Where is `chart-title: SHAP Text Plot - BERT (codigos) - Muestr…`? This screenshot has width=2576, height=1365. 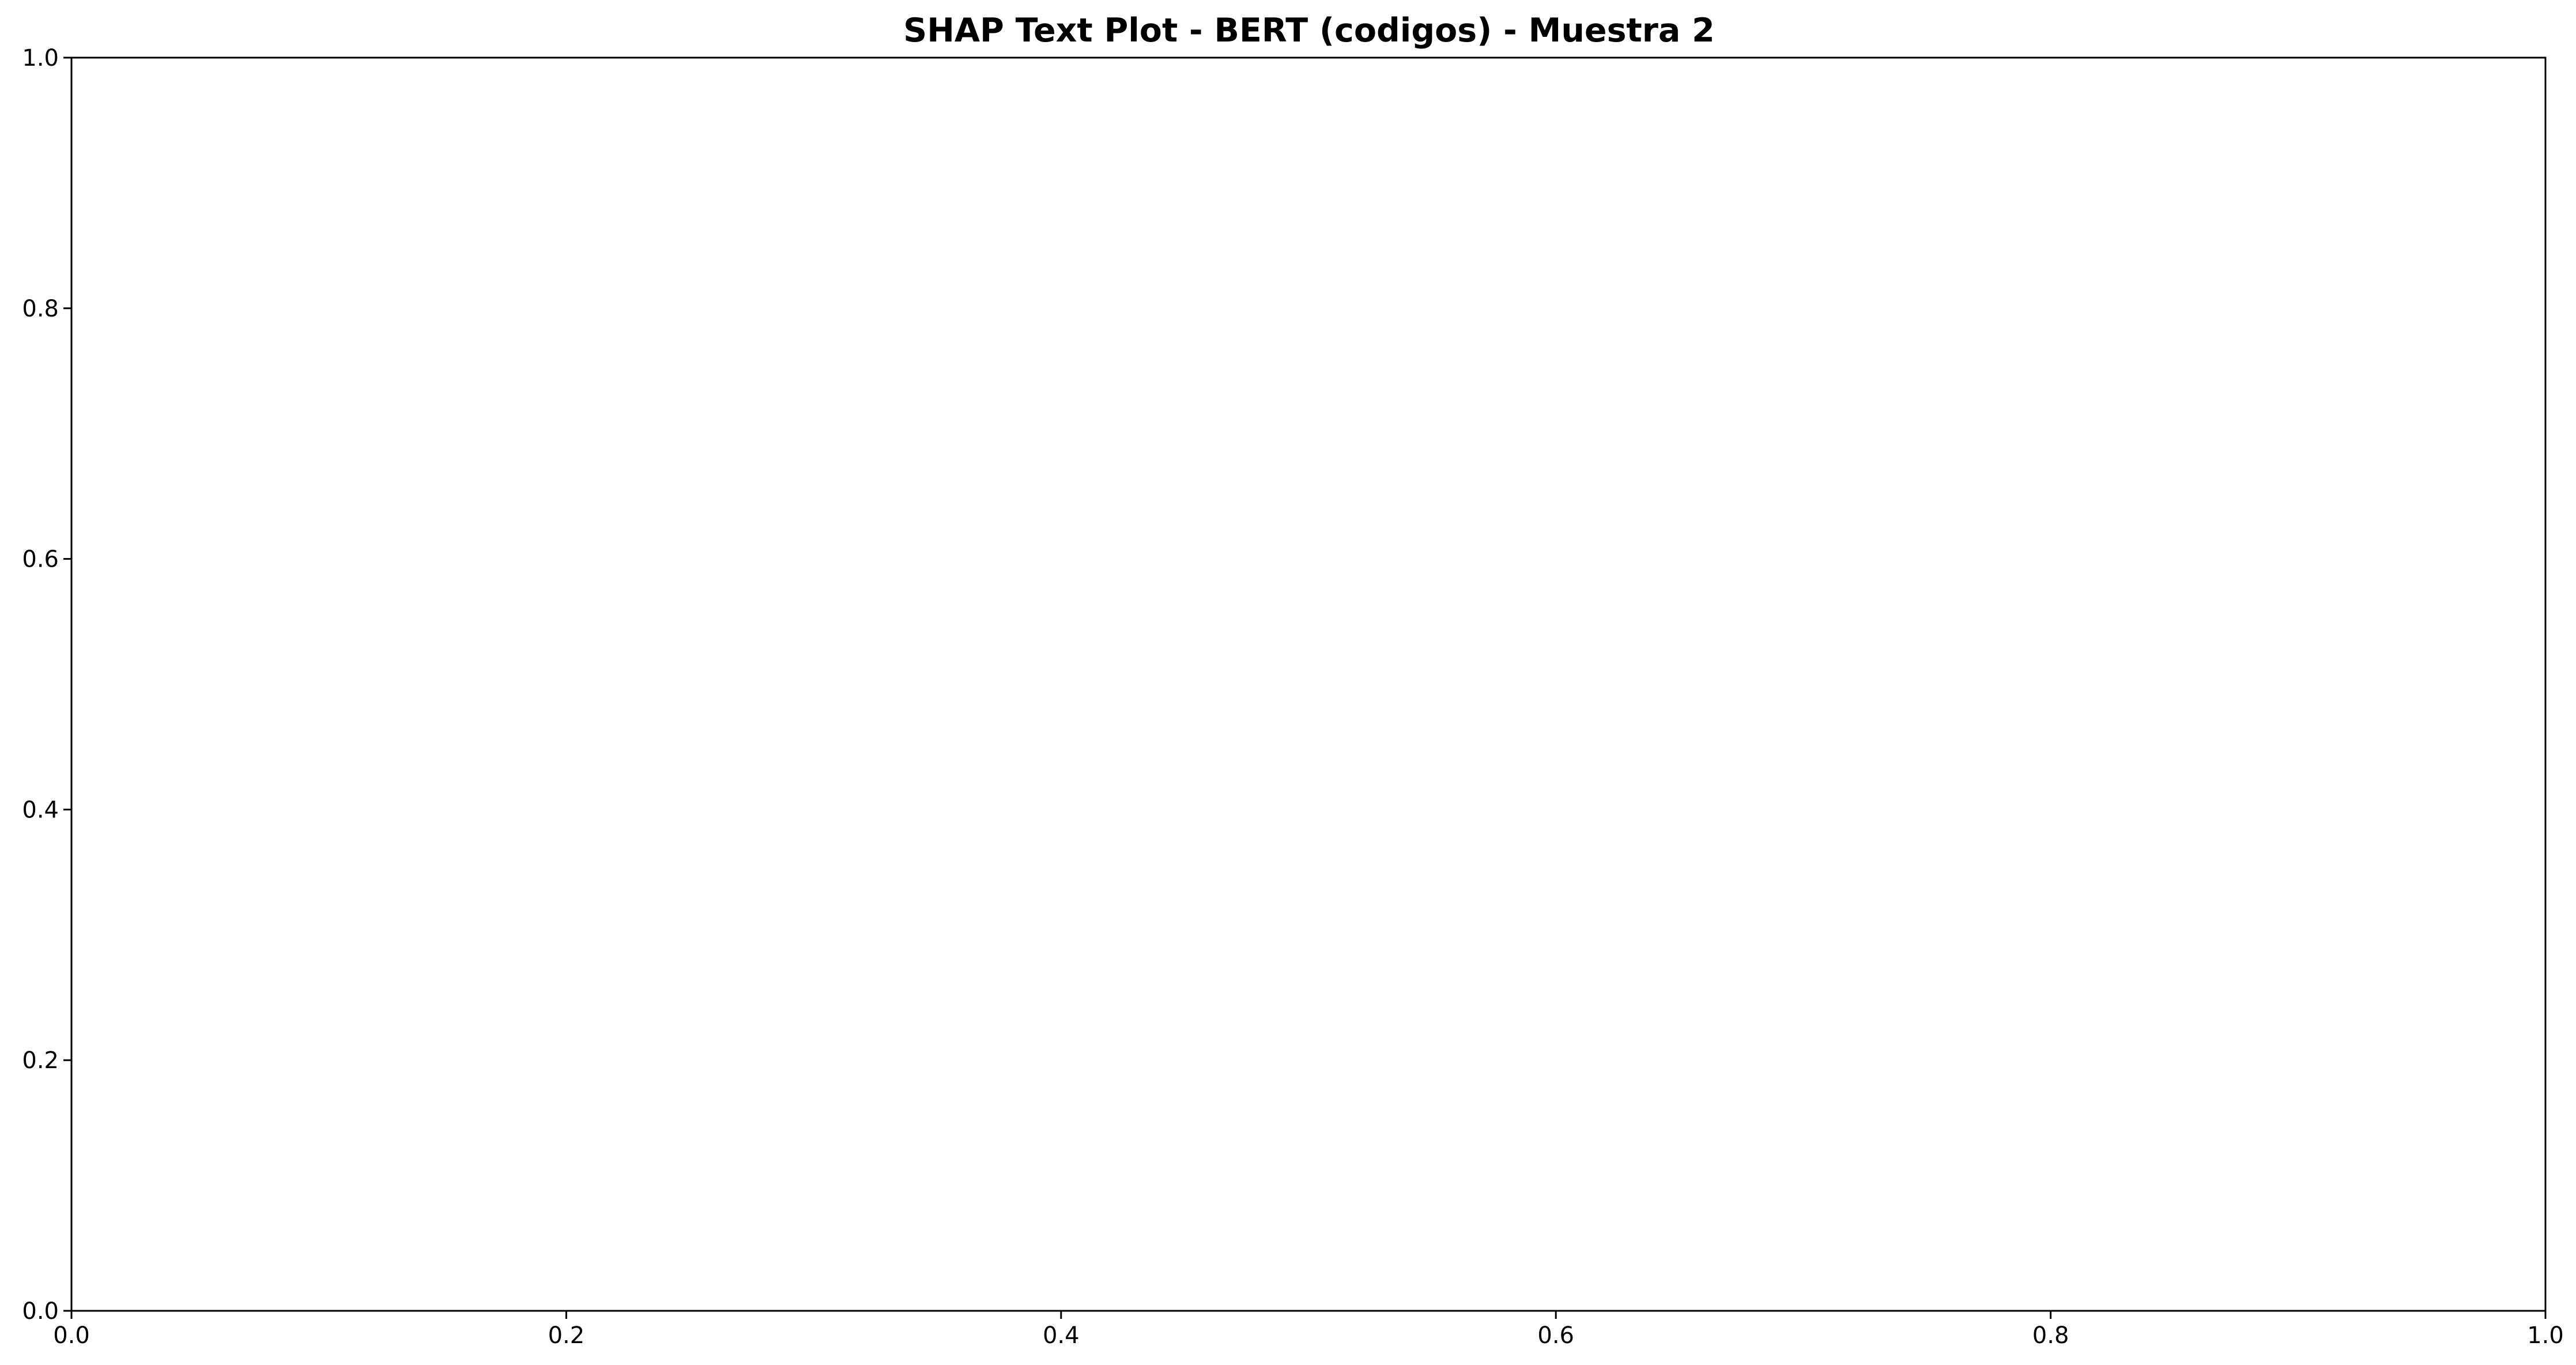
chart-title: SHAP Text Plot - BERT (codigos) - Muestr… is located at coordinates (1309, 31).